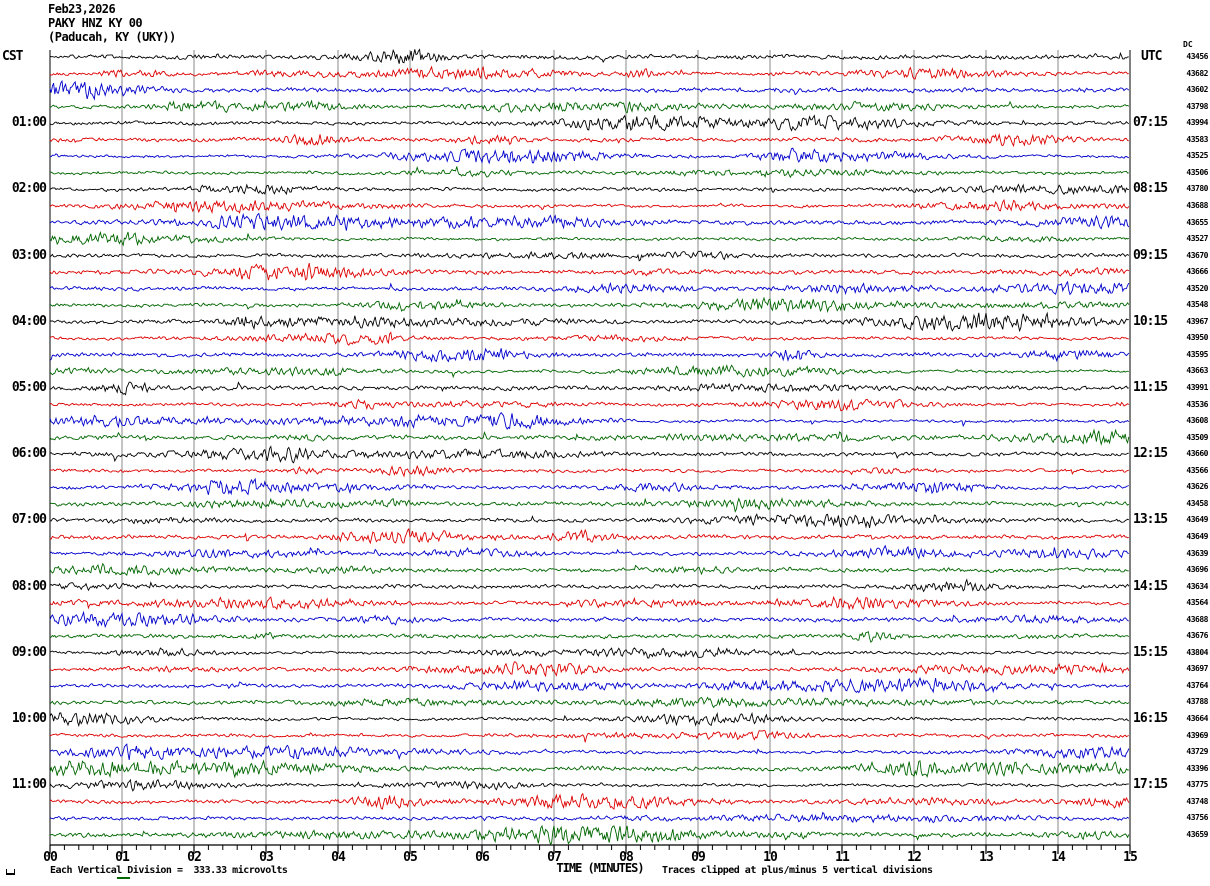  I want to click on dc-value: 43994, so click(1197, 122).